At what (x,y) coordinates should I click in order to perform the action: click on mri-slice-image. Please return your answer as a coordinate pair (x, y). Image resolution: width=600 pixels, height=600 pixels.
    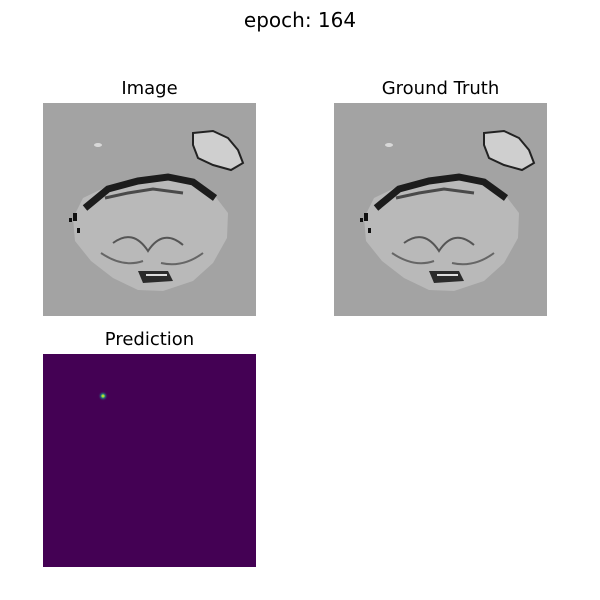
    Looking at the image, I should click on (149, 209).